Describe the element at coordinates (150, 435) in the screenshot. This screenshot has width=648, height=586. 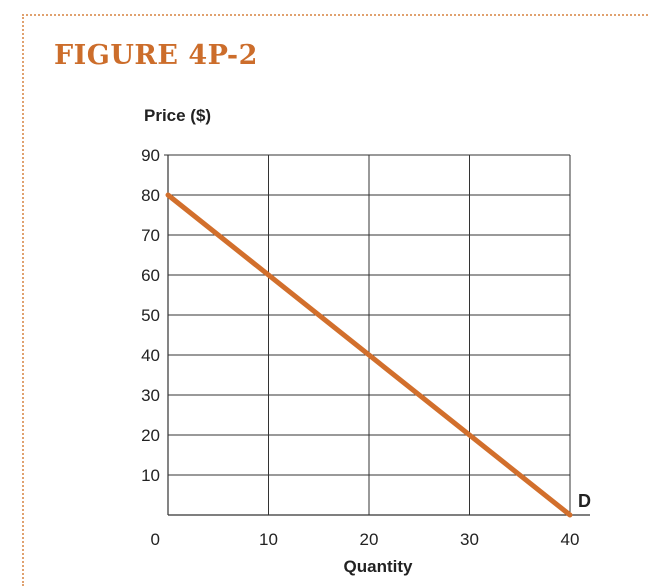
I see `y-tick-label-20: 20` at that location.